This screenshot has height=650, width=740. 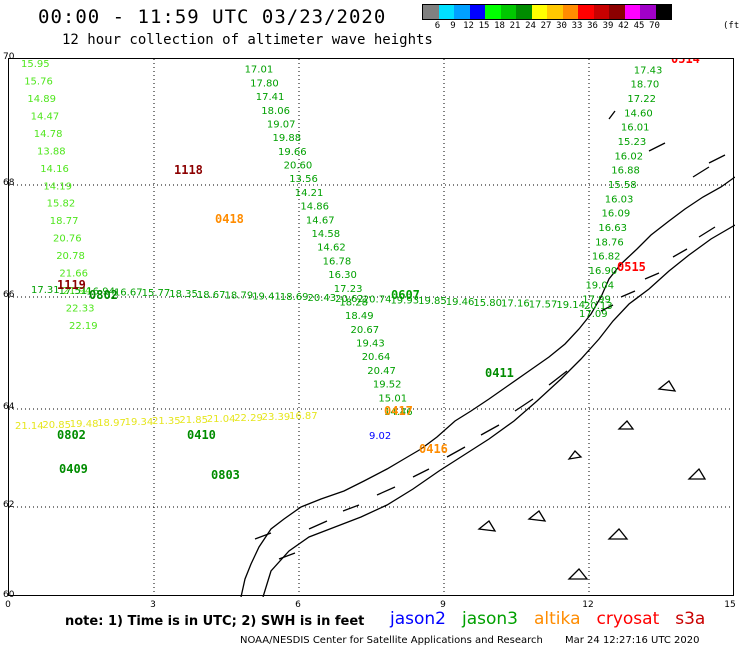 I want to click on wave-height-value: 17.57, so click(x=543, y=304).